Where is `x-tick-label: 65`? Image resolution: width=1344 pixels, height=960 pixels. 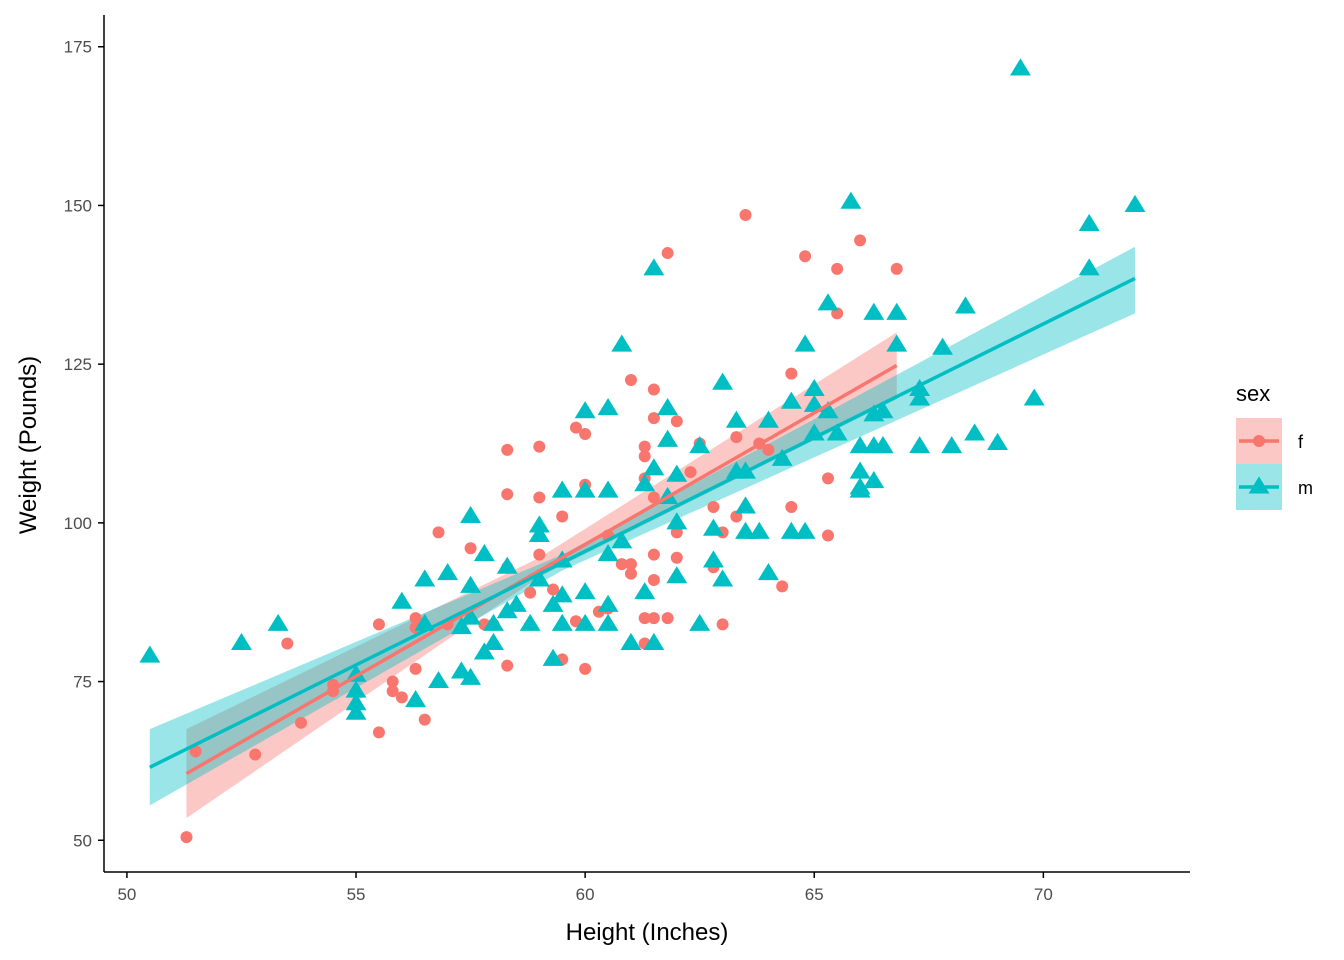 x-tick-label: 65 is located at coordinates (814, 894).